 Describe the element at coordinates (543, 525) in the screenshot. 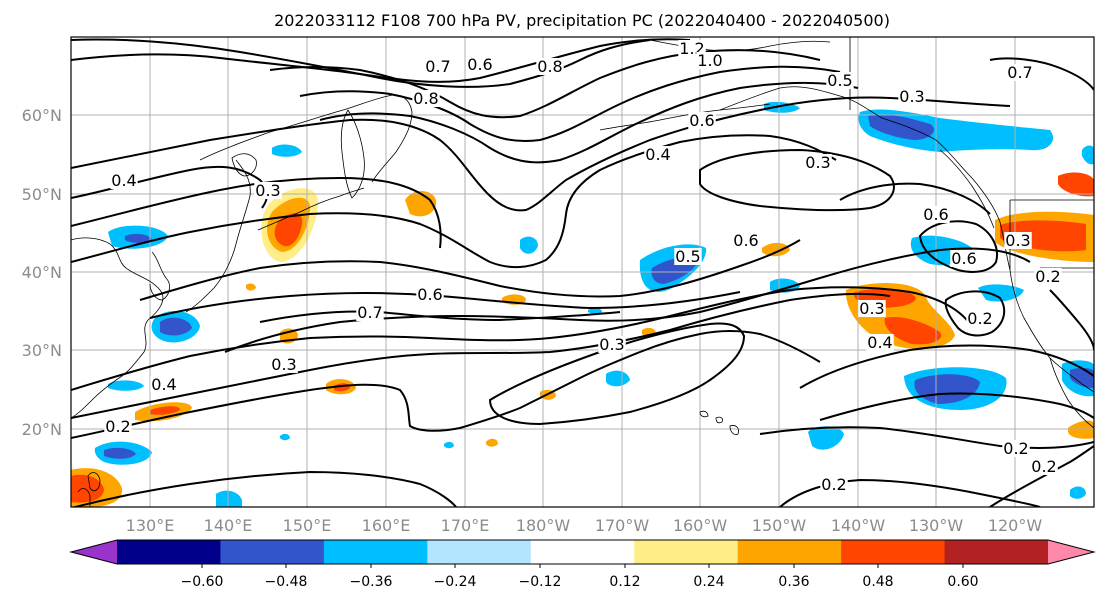

I see `lon-label: 180°W` at that location.